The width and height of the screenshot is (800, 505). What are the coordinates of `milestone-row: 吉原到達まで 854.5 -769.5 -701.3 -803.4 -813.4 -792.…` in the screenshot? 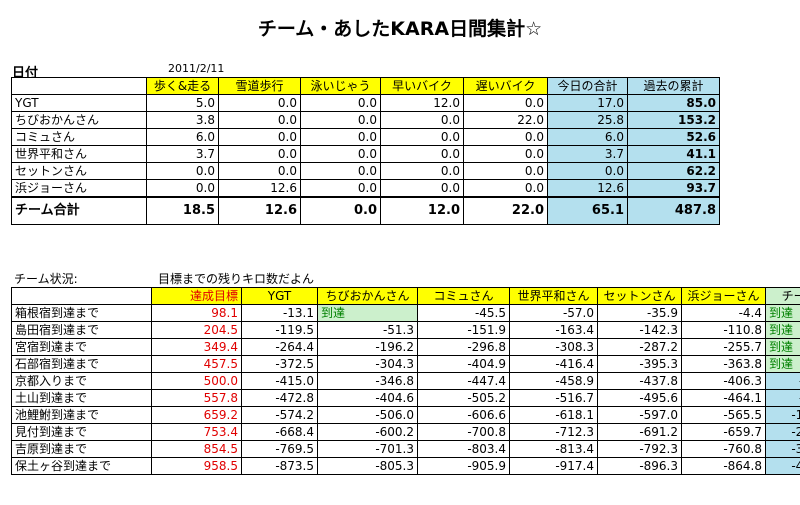 It's located at (405, 449).